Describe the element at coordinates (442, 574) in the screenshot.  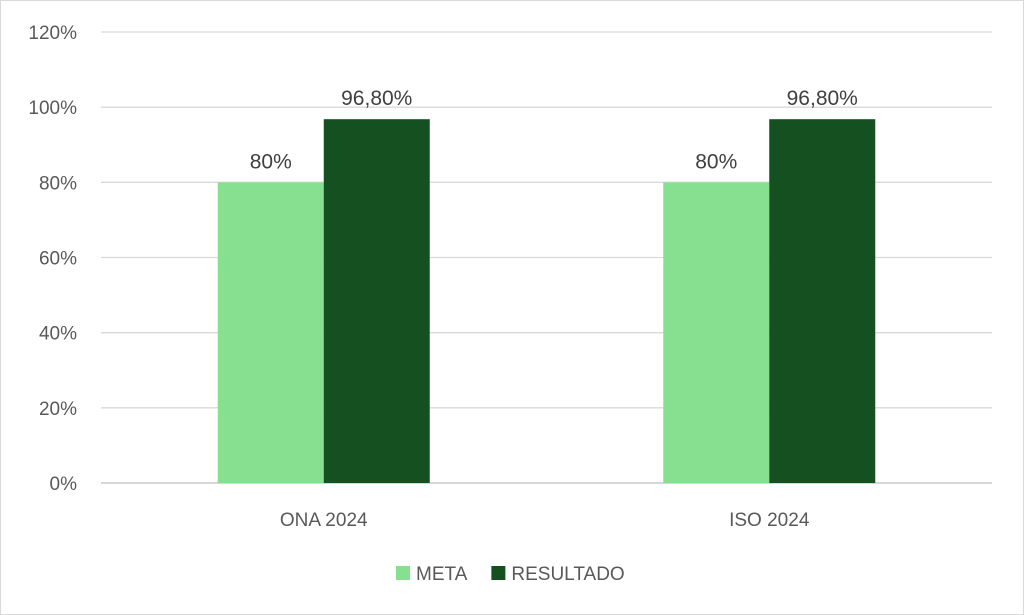
I see `legend-label-meta: META` at that location.